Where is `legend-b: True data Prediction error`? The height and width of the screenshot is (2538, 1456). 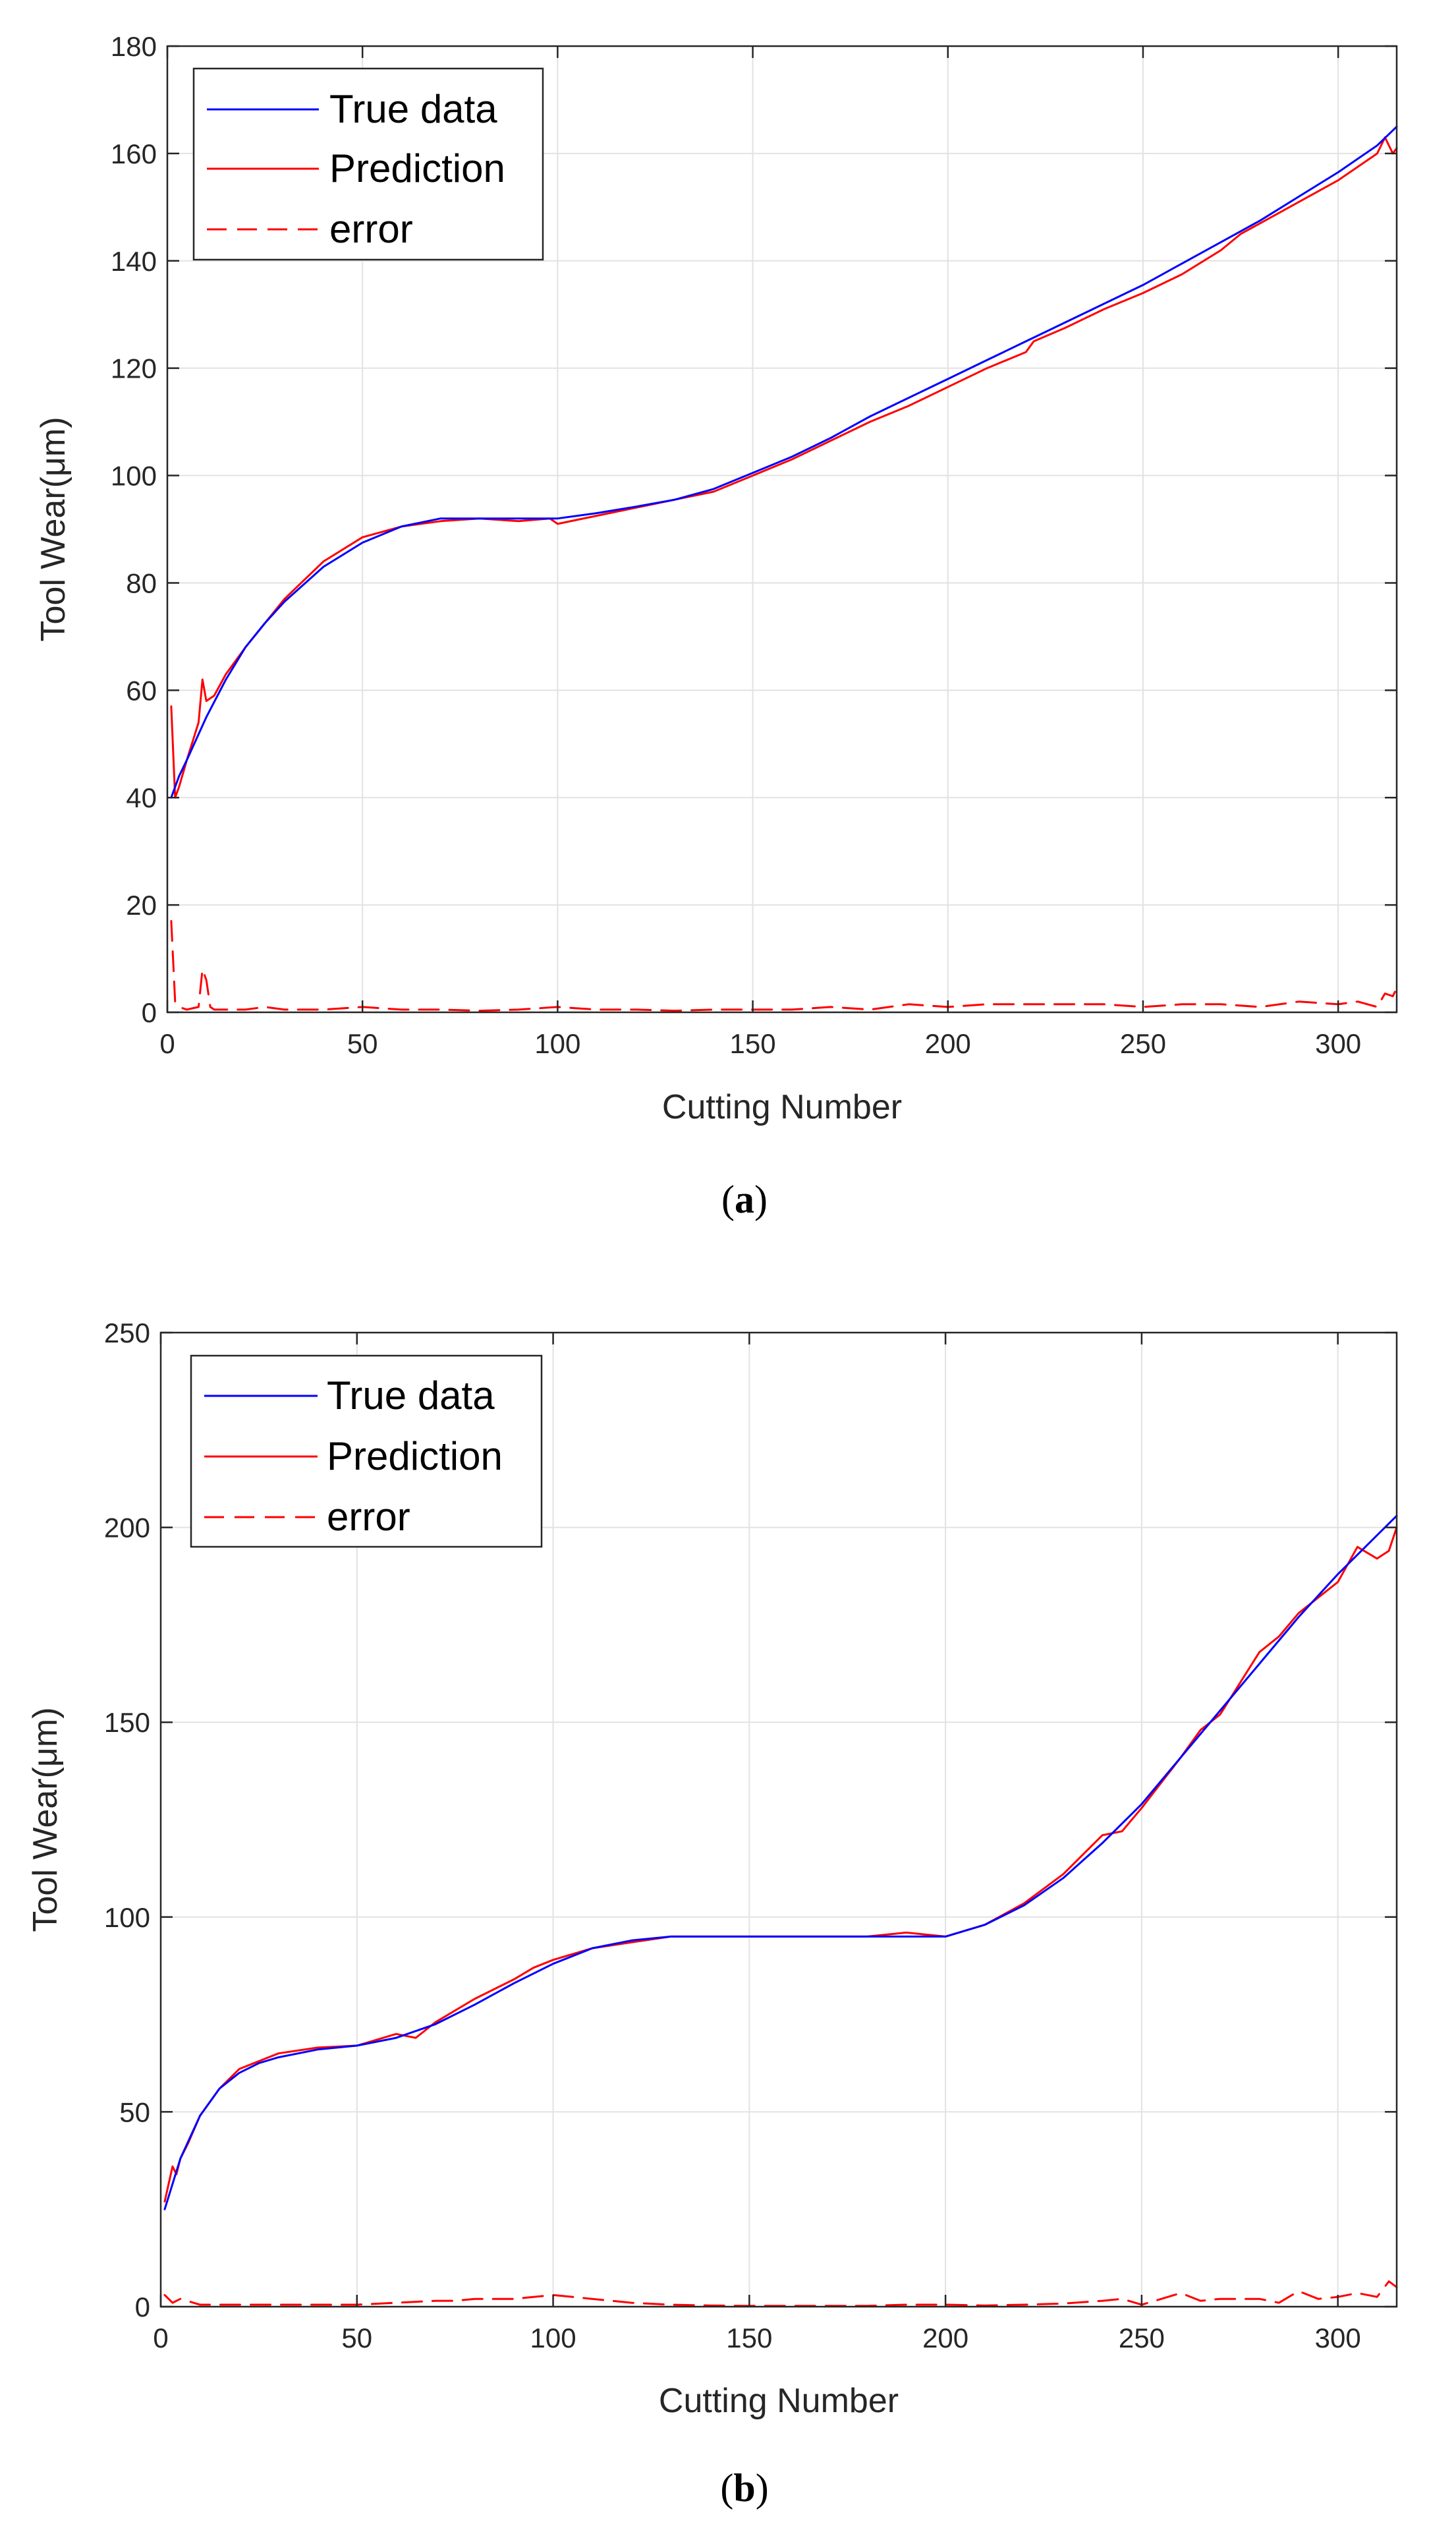 legend-b: True data Prediction error is located at coordinates (366, 1451).